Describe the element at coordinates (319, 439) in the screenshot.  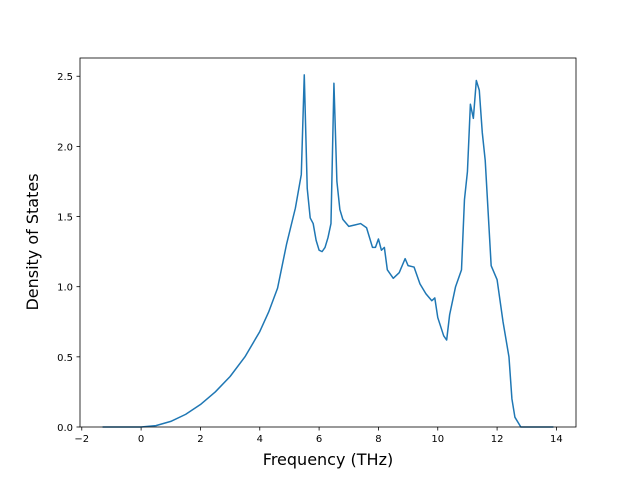
I see `x-tick-label: 6` at that location.